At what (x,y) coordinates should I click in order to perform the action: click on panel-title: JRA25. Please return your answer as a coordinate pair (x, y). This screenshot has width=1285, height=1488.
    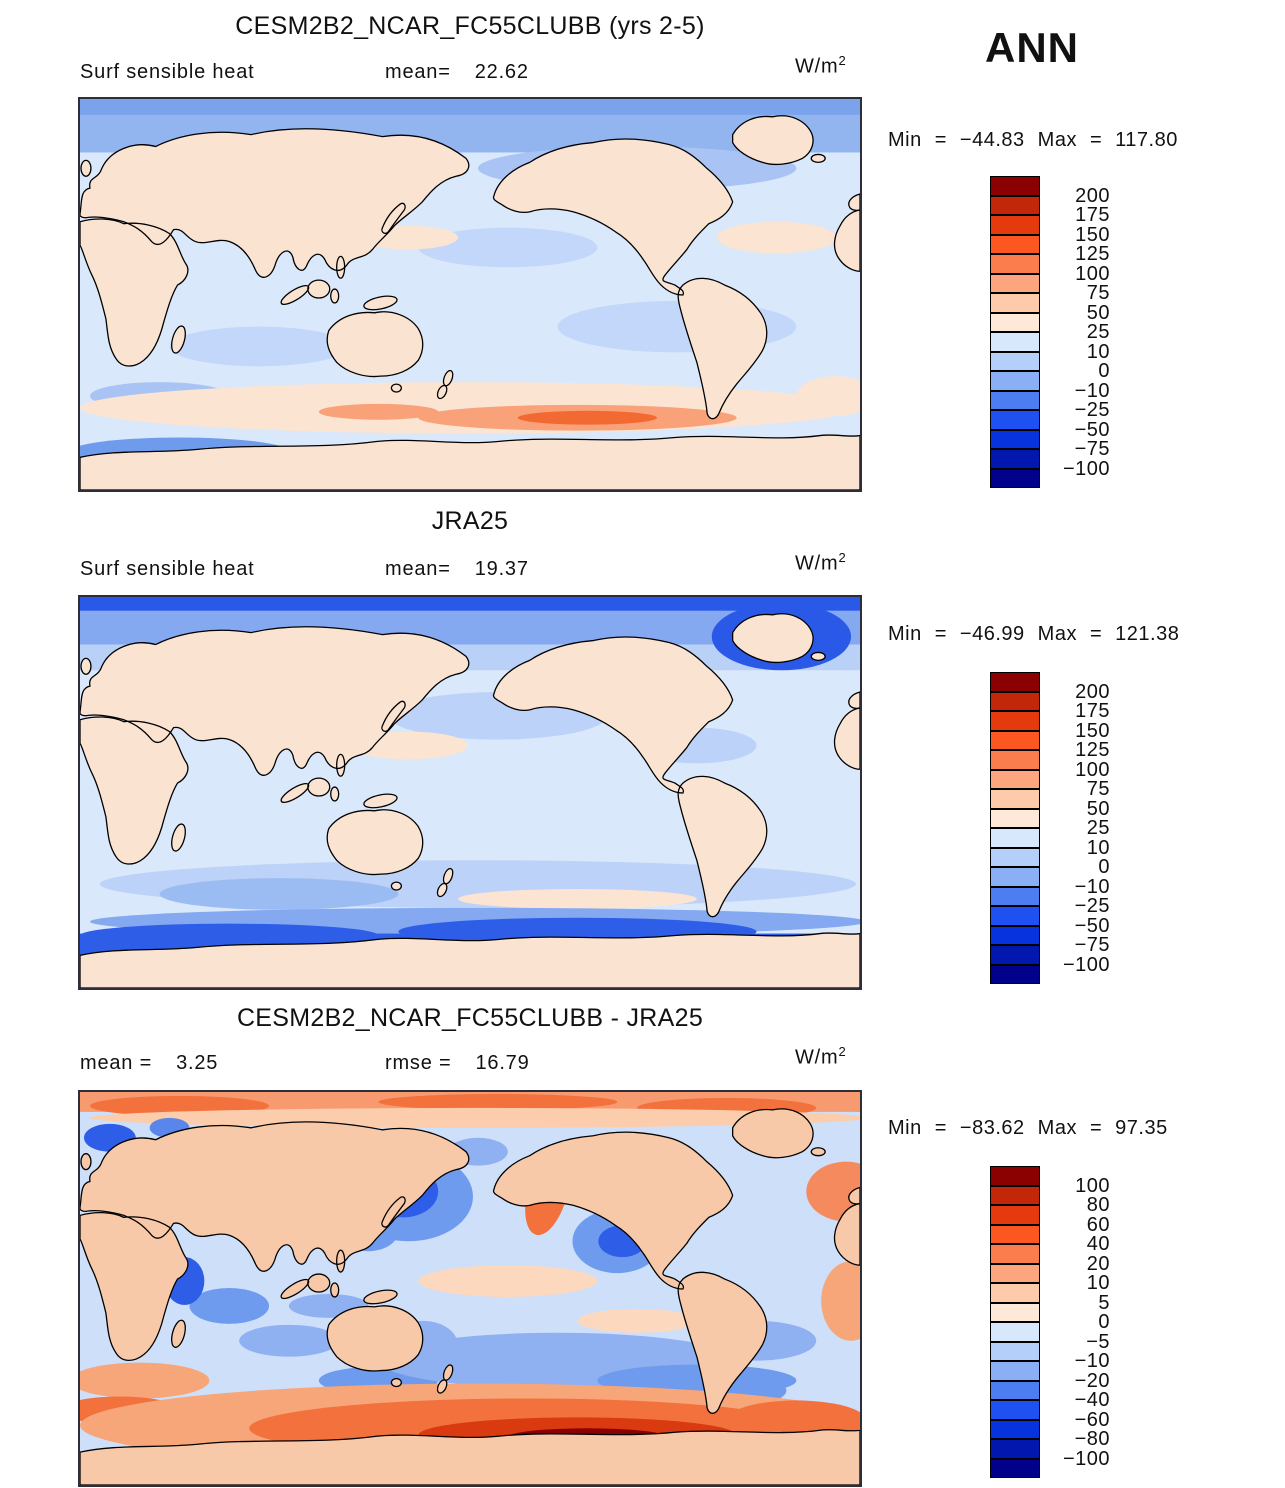
    Looking at the image, I should click on (470, 521).